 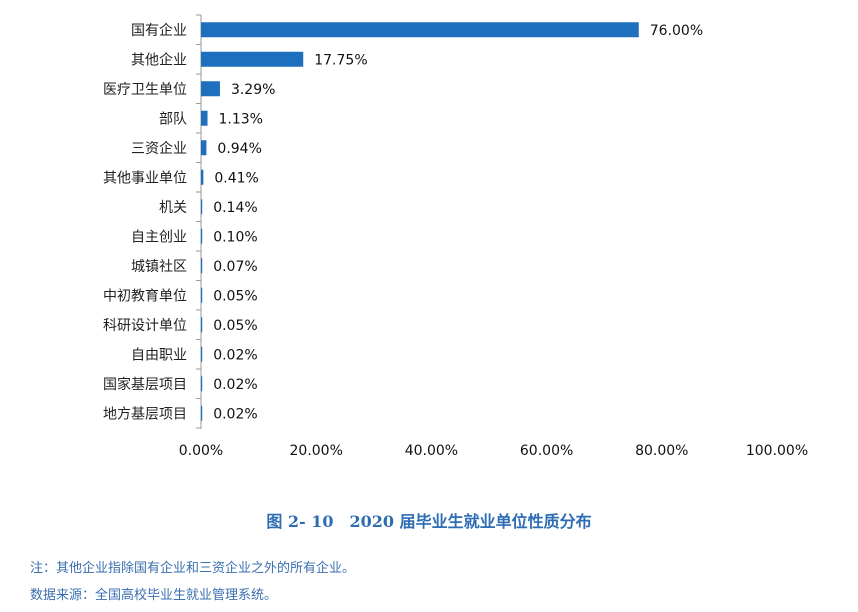 What do you see at coordinates (676, 31) in the screenshot?
I see `value-label: 76.00%` at bounding box center [676, 31].